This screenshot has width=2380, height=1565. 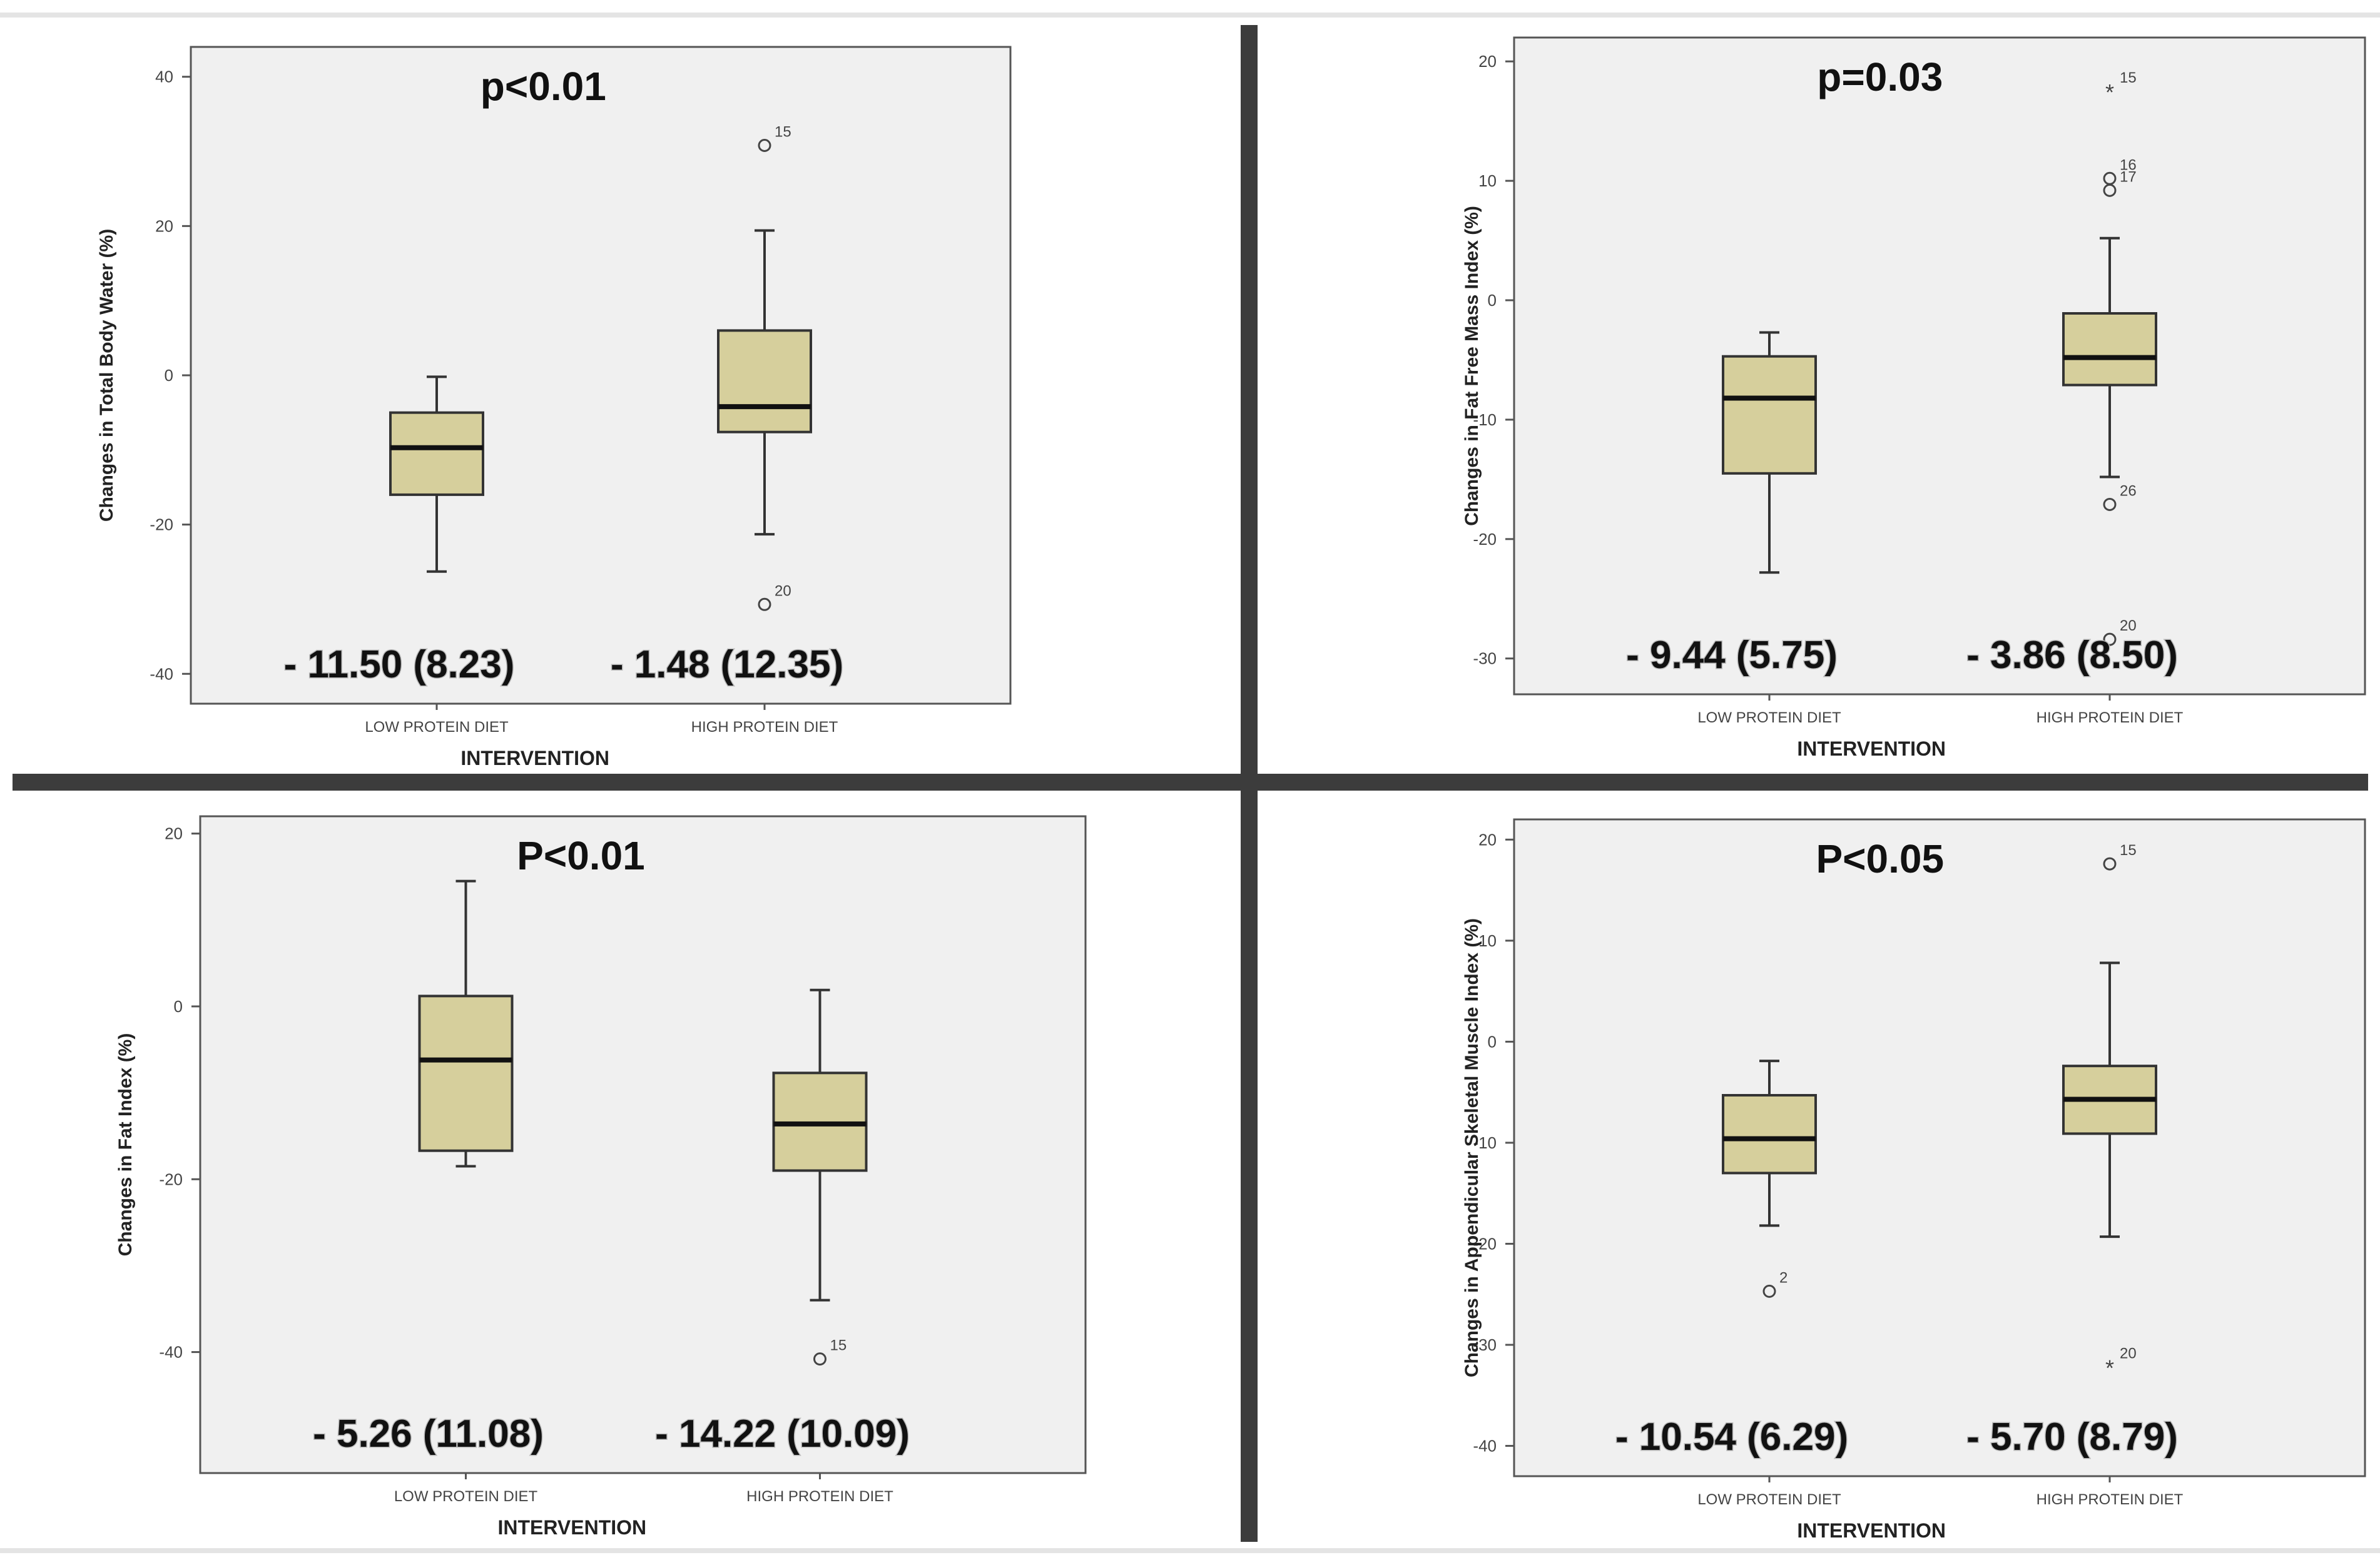 What do you see at coordinates (126, 1145) in the screenshot?
I see `y-axis-label: Changes in Fat Index (%)` at bounding box center [126, 1145].